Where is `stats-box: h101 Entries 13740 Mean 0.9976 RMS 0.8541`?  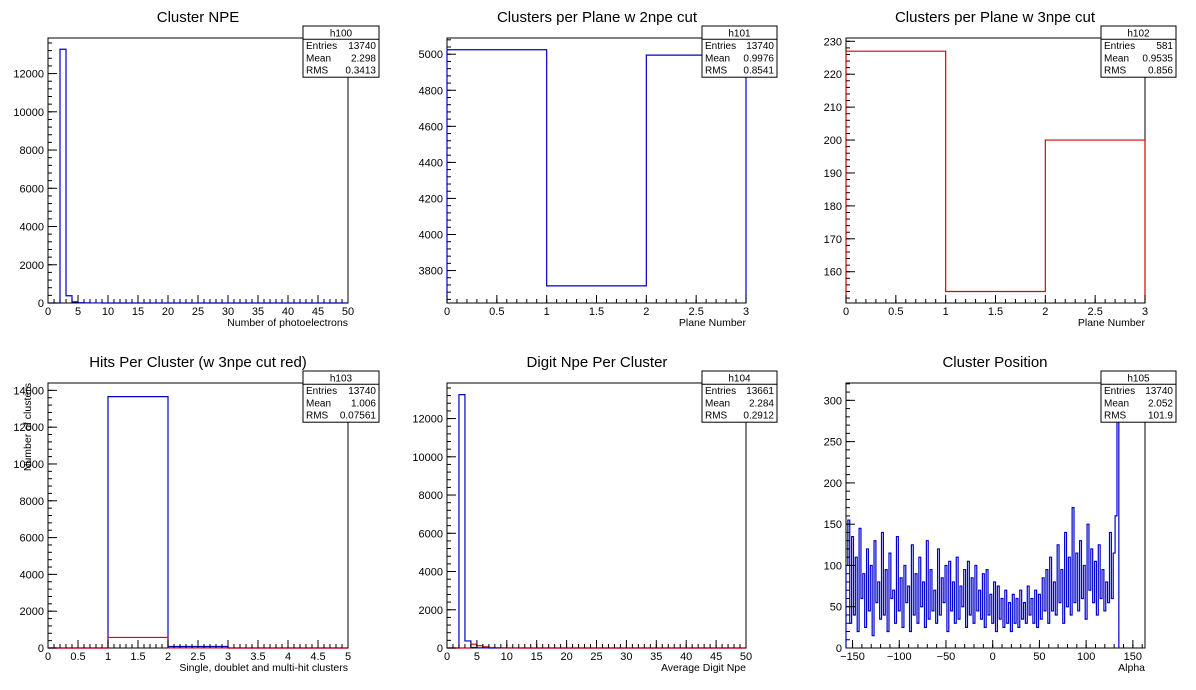 stats-box: h101 Entries 13740 Mean 0.9976 RMS 0.8541 is located at coordinates (739, 51).